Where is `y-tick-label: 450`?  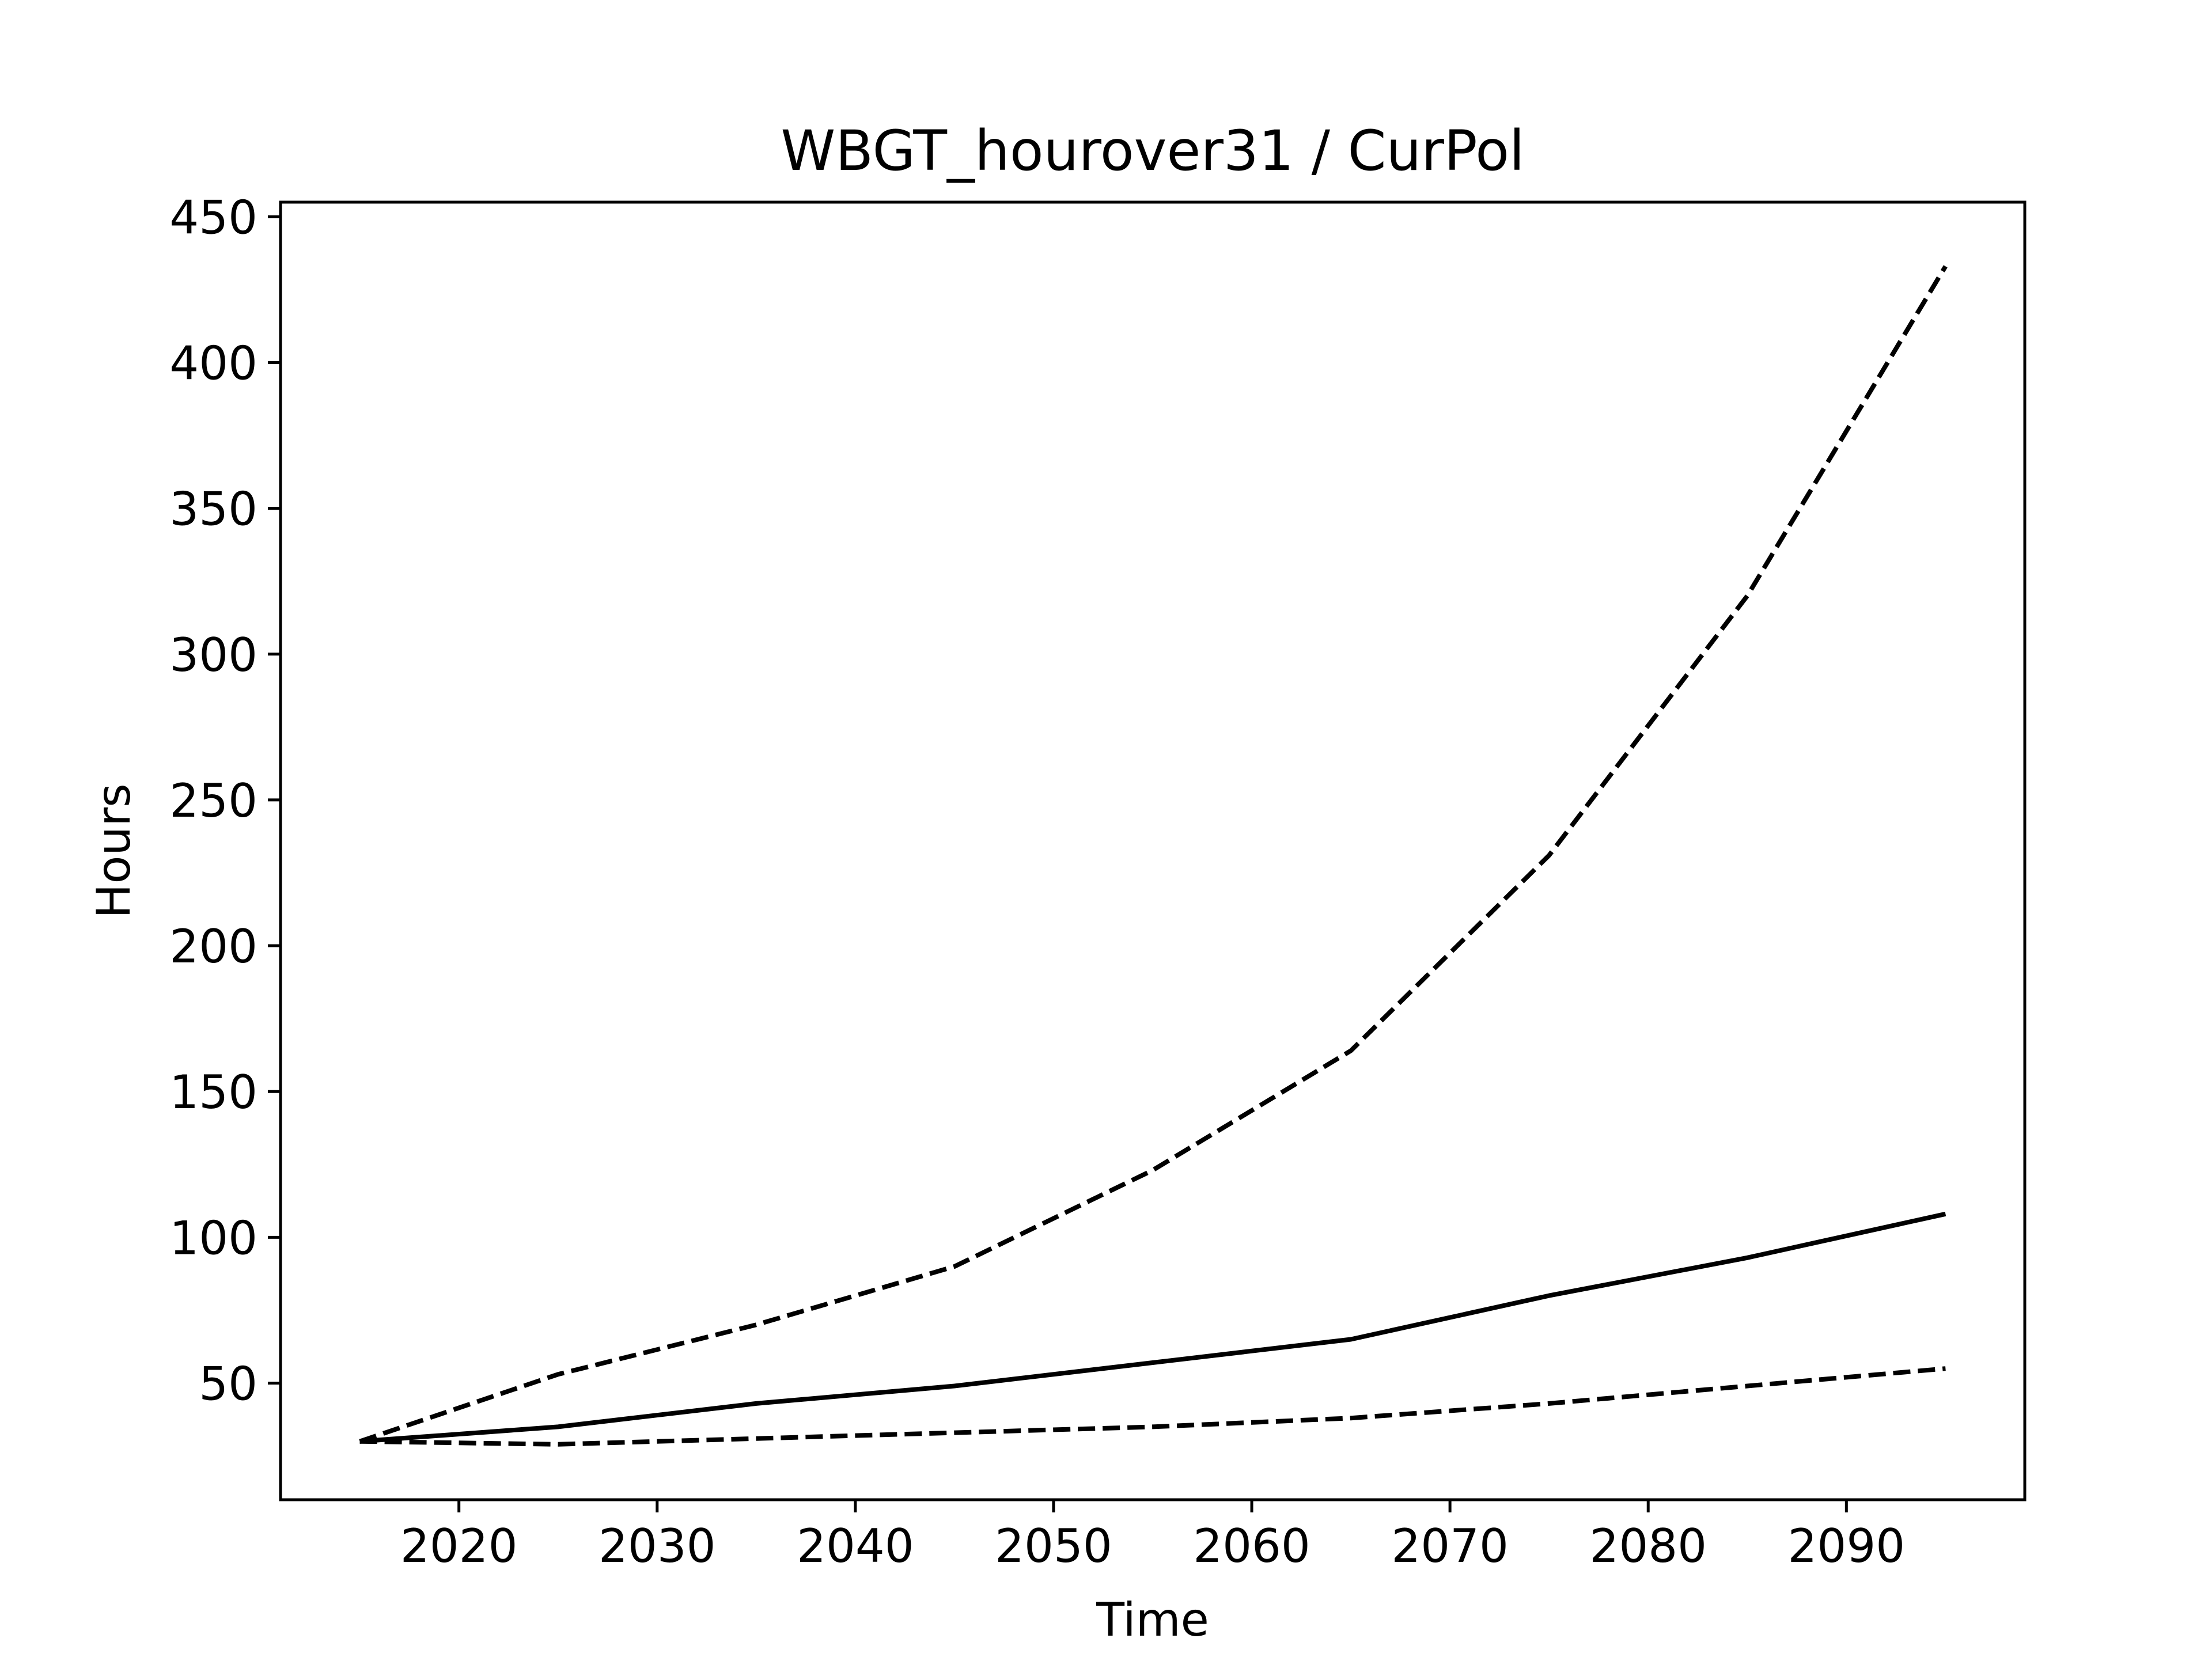 y-tick-label: 450 is located at coordinates (213, 217).